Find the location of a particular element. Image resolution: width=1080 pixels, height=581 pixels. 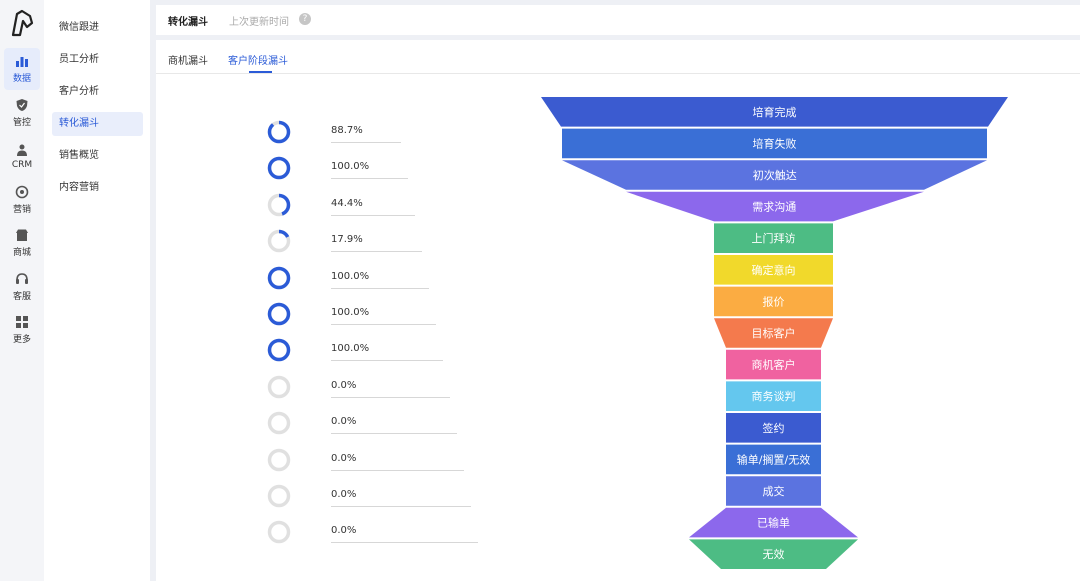

funnel-stage-label: 培育失败 is located at coordinates (775, 143).